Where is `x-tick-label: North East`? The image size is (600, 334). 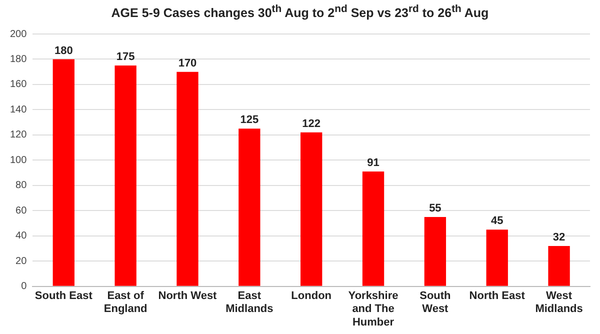 x-tick-label: North East is located at coordinates (497, 296).